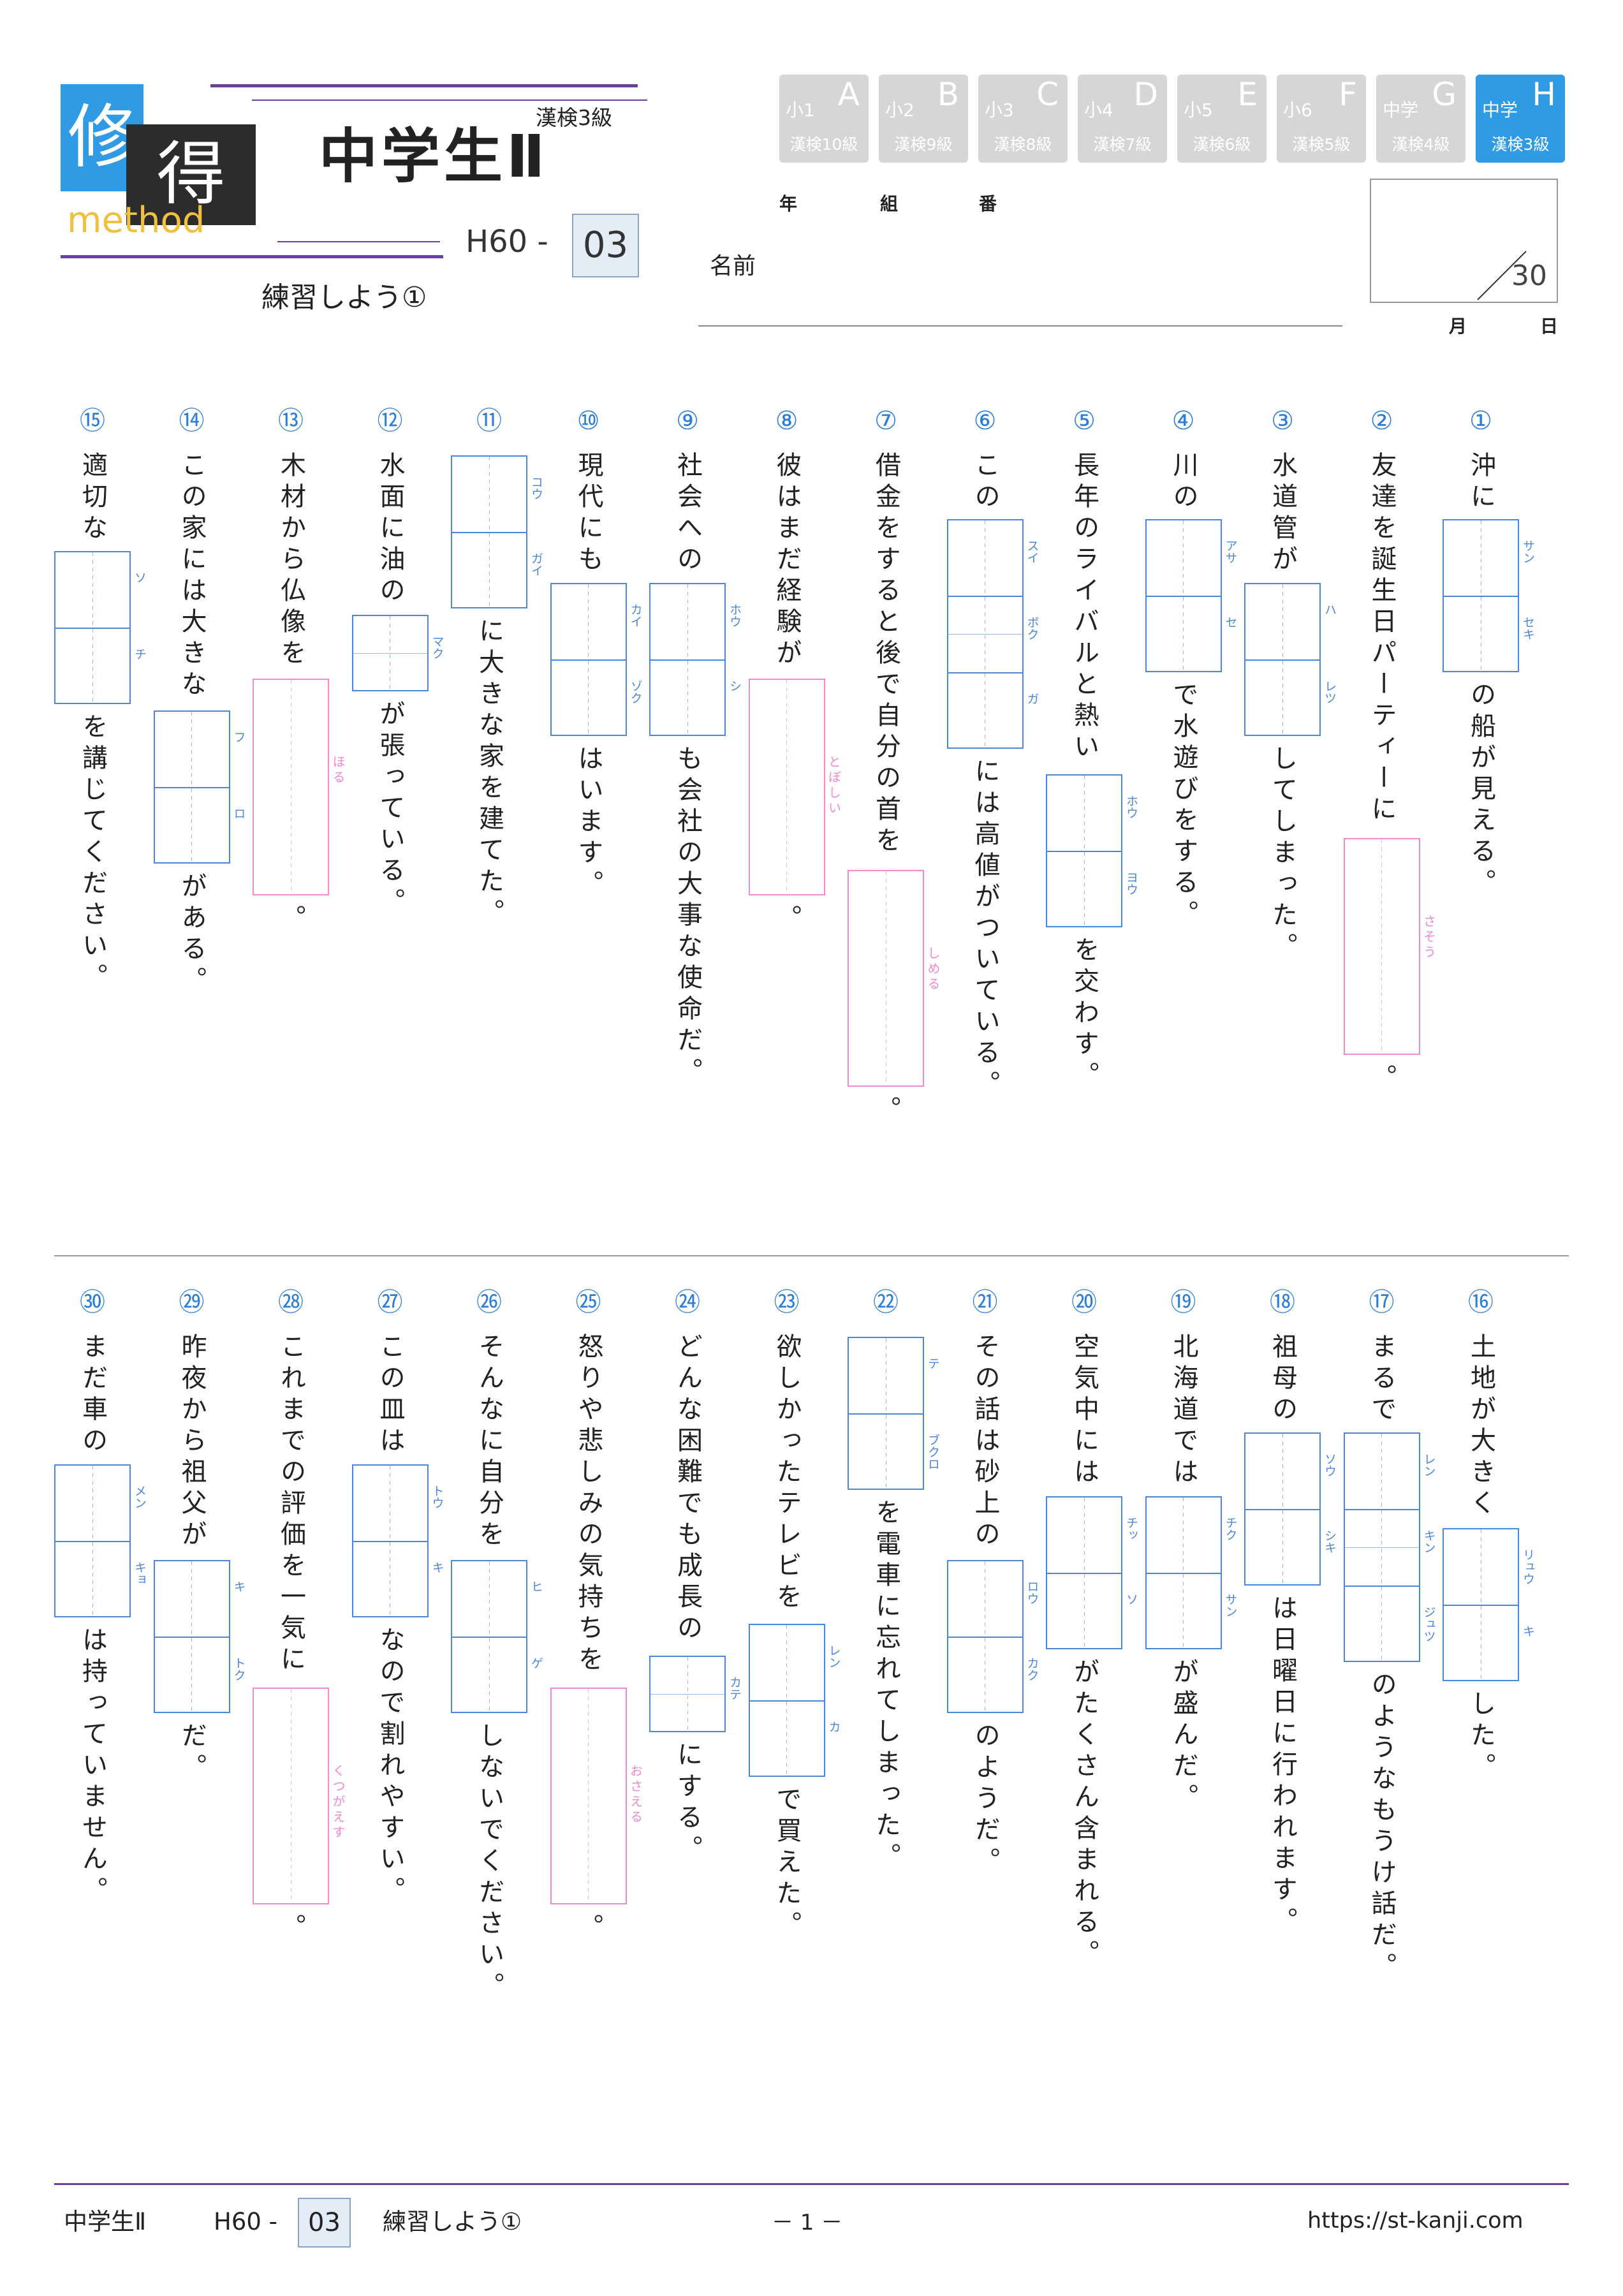 Image resolution: width=1623 pixels, height=2296 pixels. Describe the element at coordinates (985, 929) in the screenshot. I see `question-text-after: には高値がついている。` at that location.